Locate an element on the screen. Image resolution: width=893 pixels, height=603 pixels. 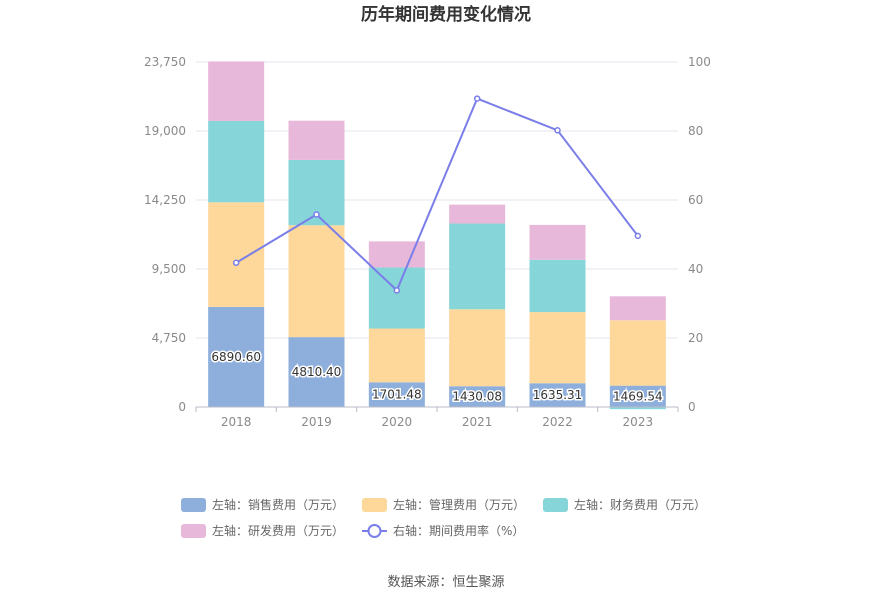
legend-label: 左轴：财务费用（万元） is located at coordinates (640, 504).